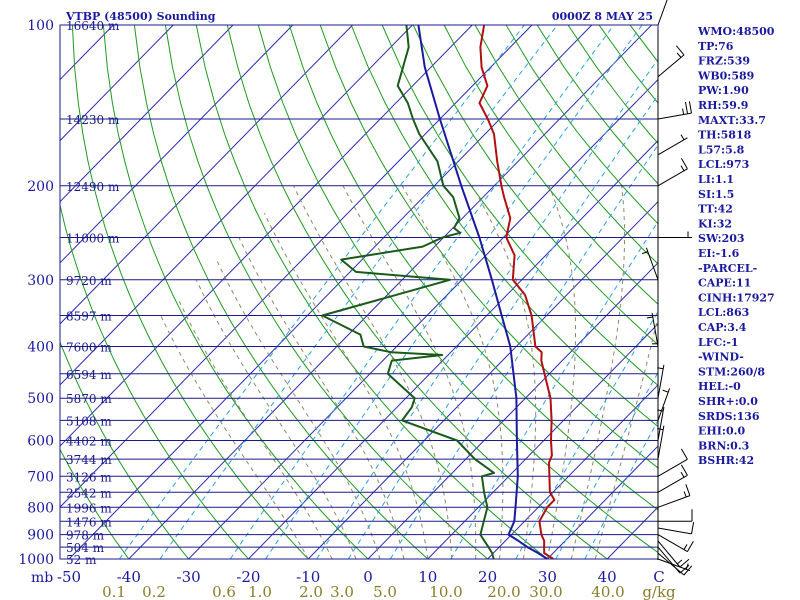 Image resolution: width=800 pixels, height=600 pixels. I want to click on index-value: LI:1.1, so click(716, 179).